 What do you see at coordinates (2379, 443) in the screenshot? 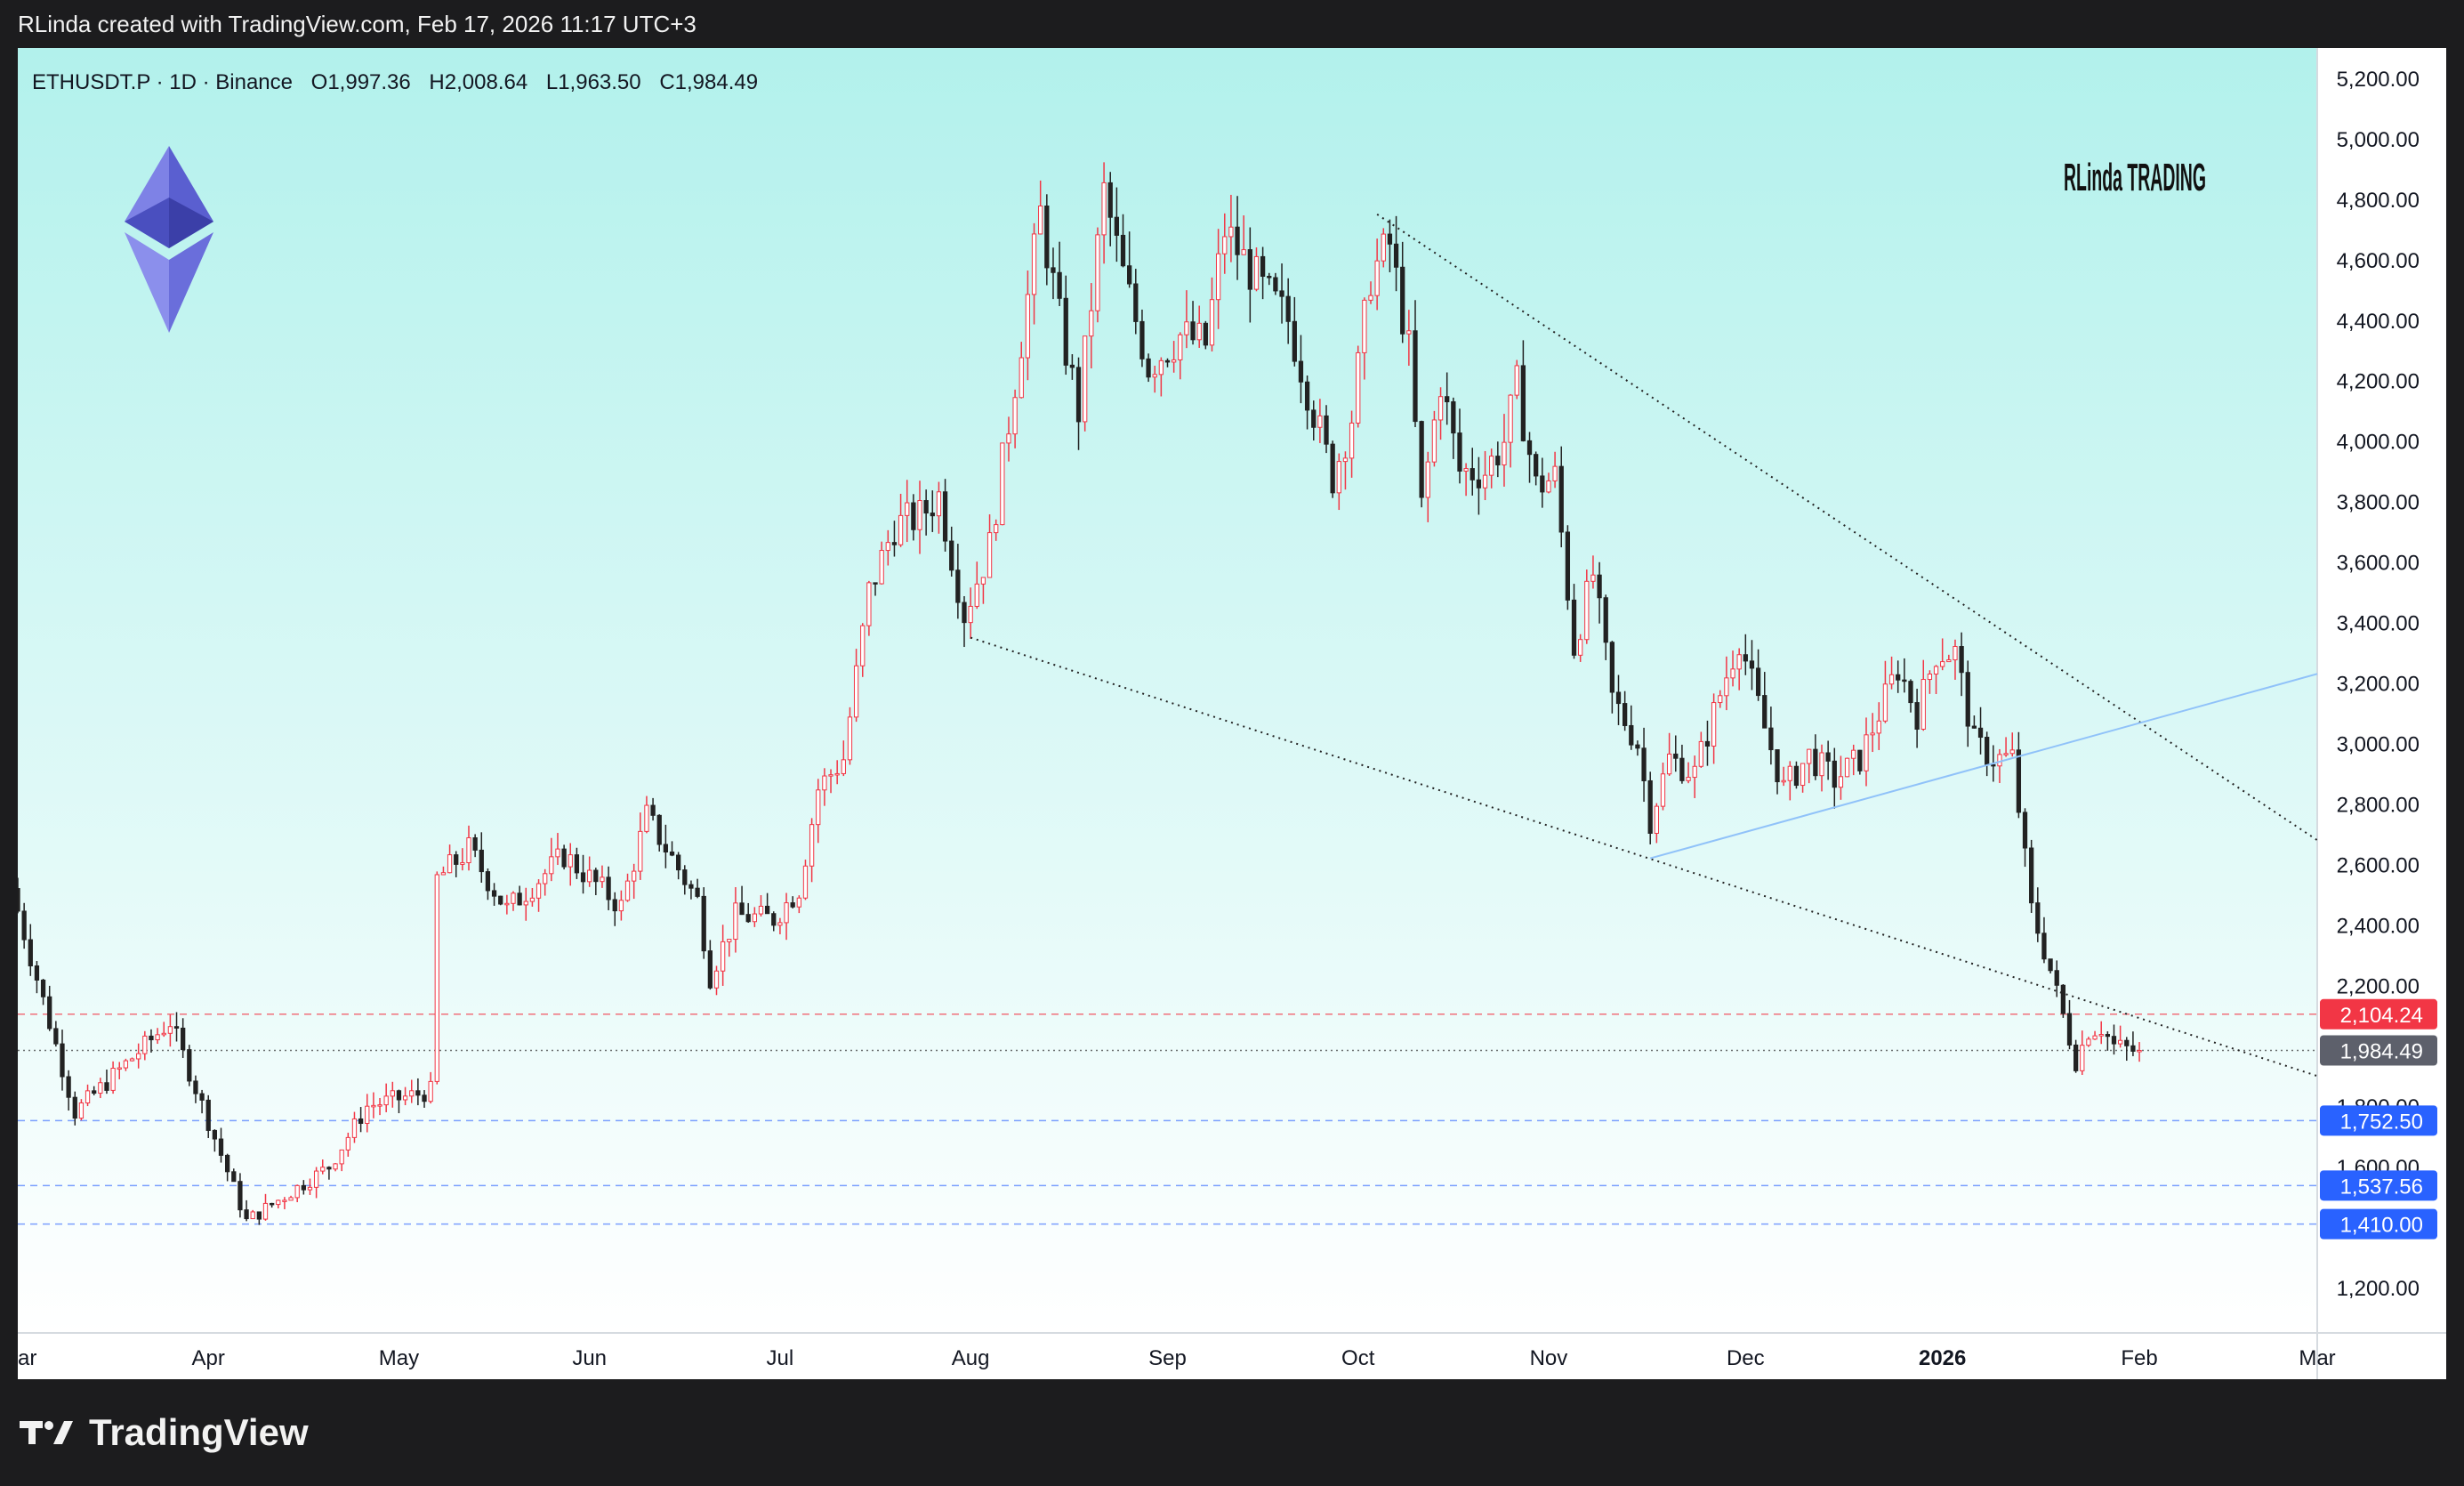
I see `price-tick-label: 4,000.00` at bounding box center [2379, 443].